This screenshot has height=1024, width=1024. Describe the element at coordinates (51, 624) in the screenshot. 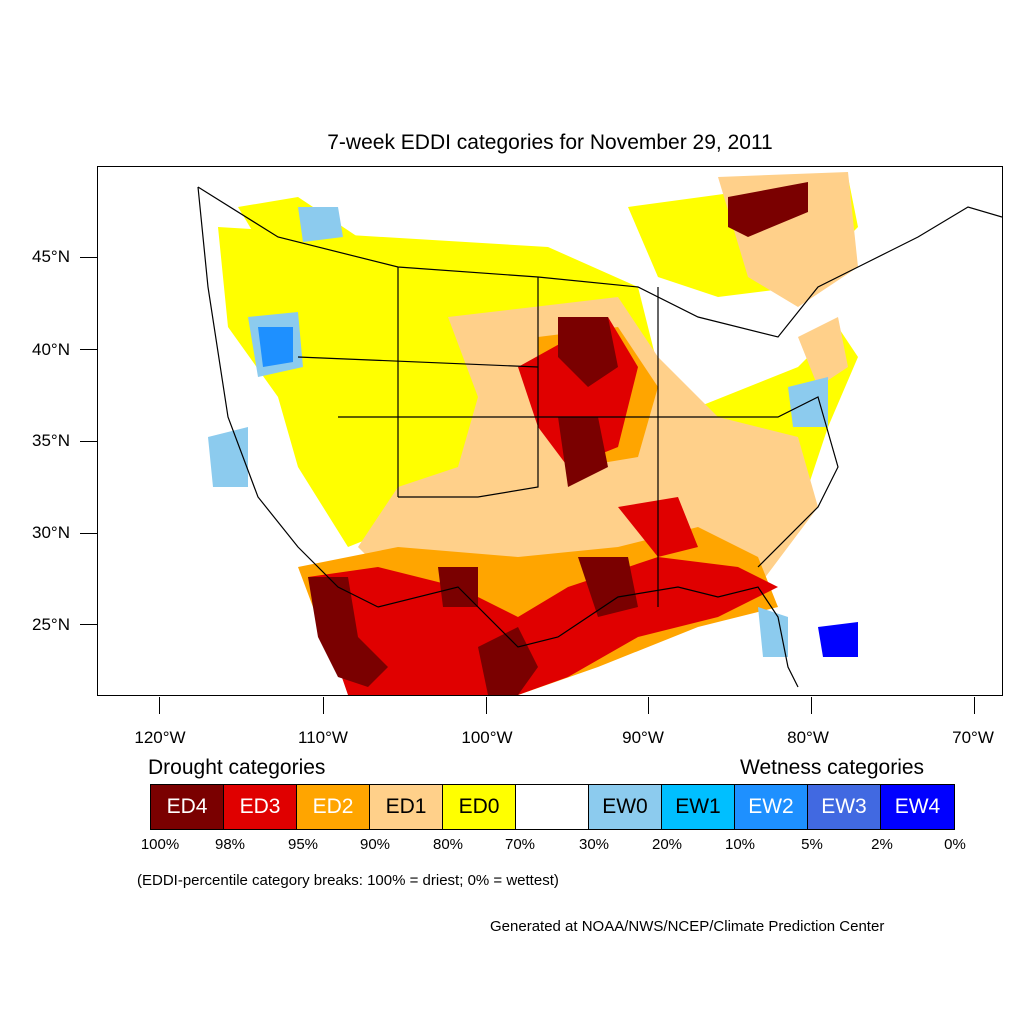

I see `lat-label-25: 25°N` at that location.